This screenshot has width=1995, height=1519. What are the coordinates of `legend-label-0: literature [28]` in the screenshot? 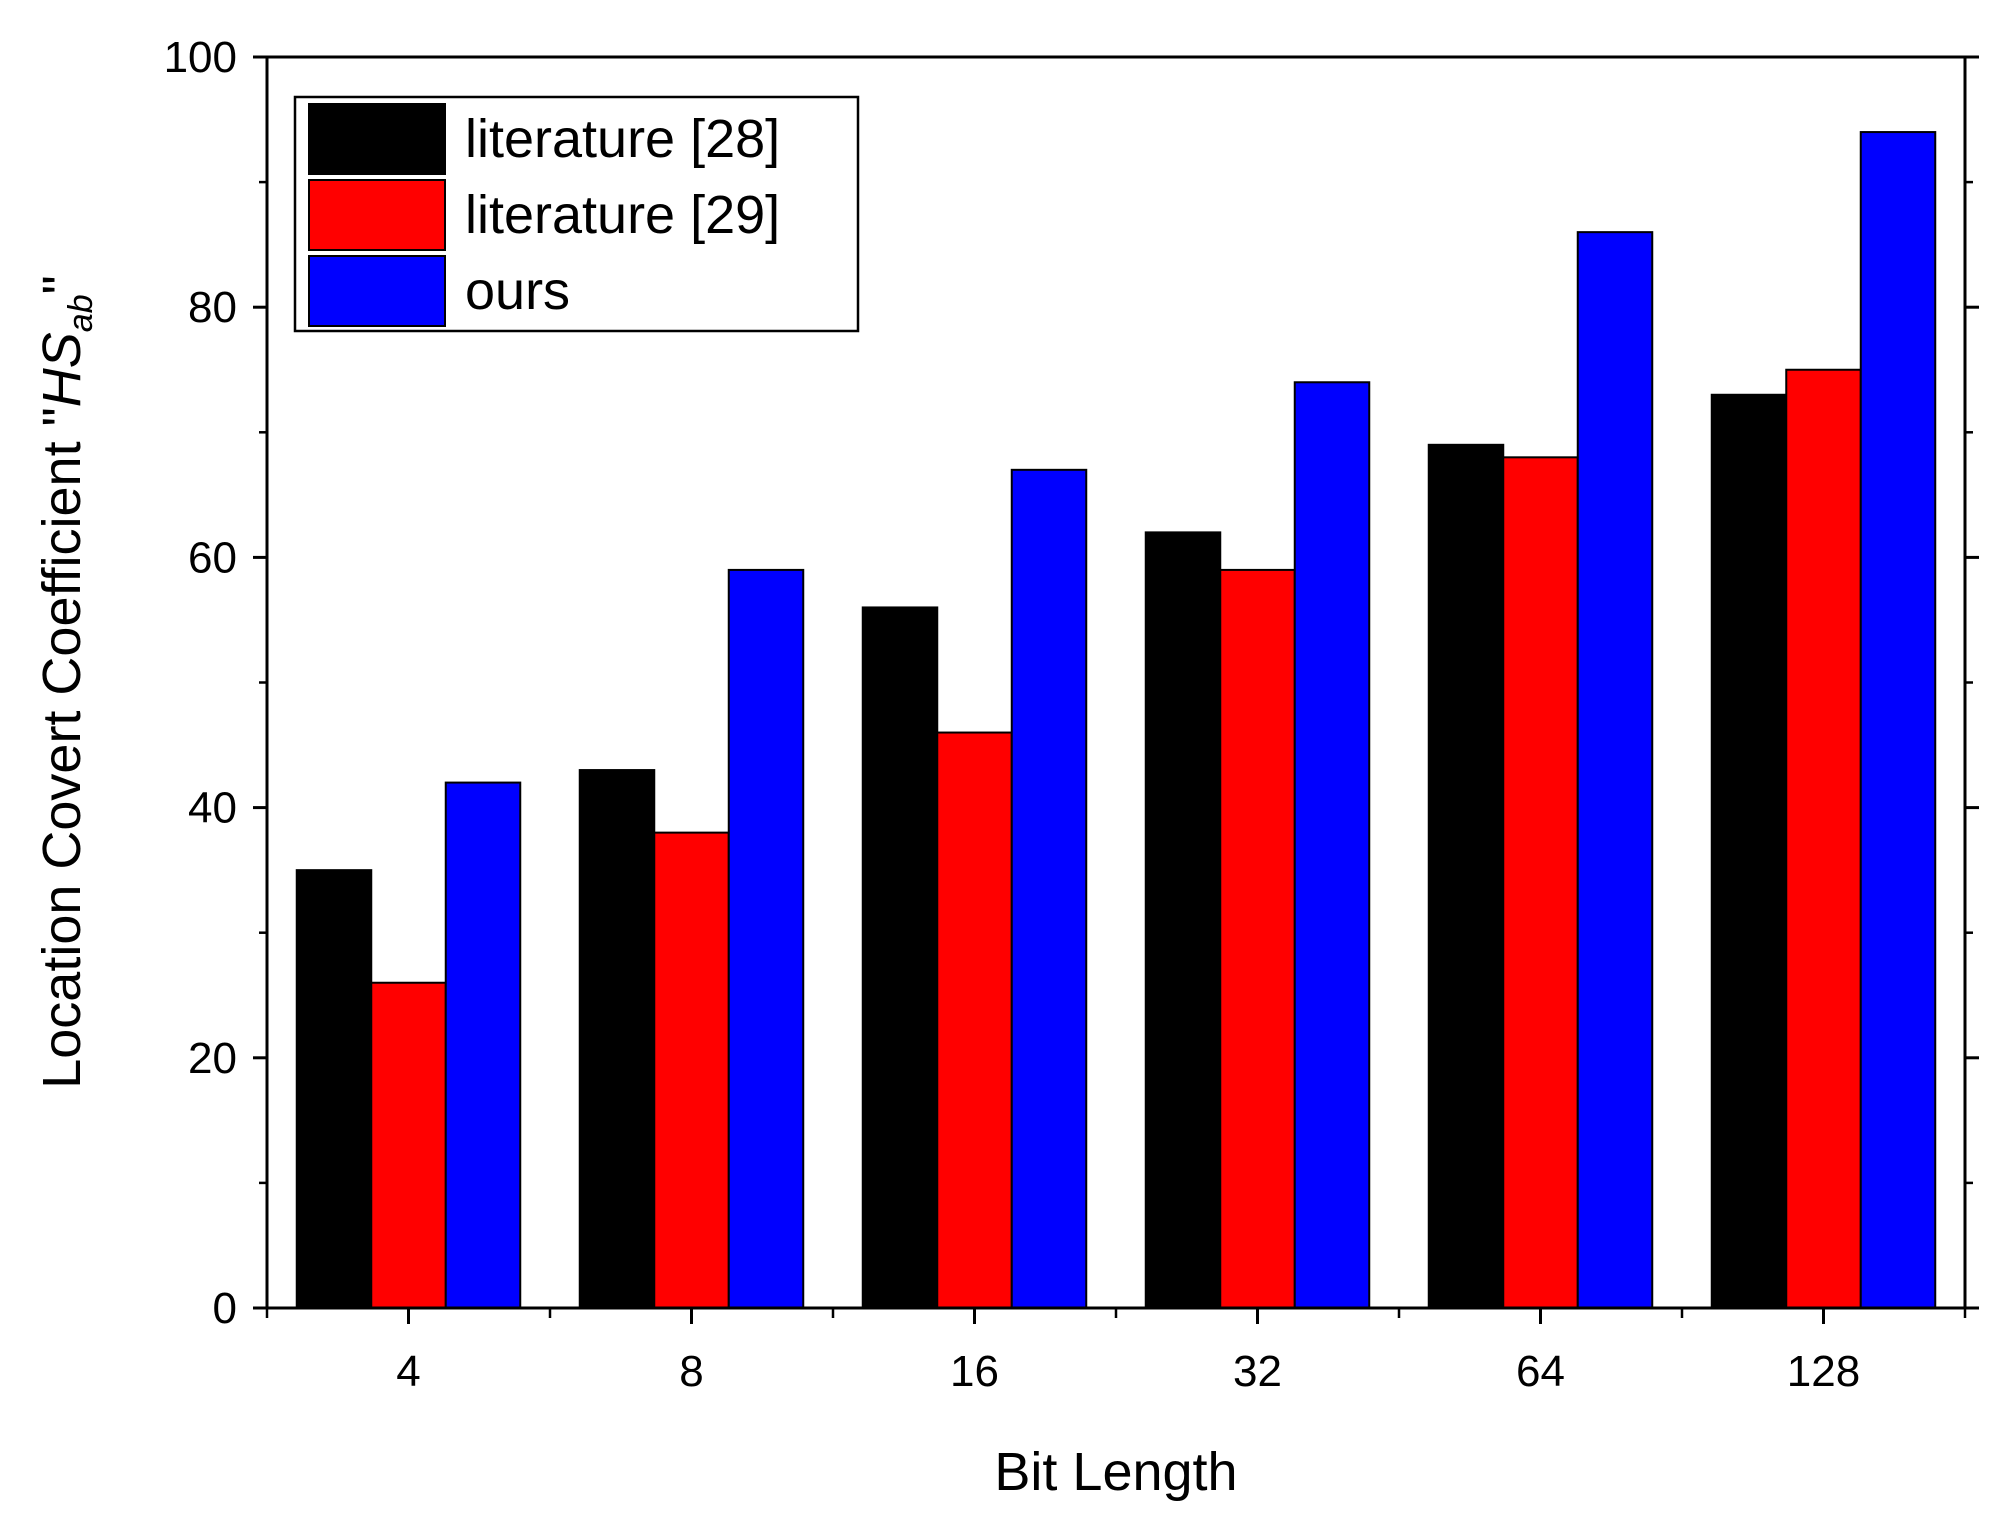 It's located at (622, 139).